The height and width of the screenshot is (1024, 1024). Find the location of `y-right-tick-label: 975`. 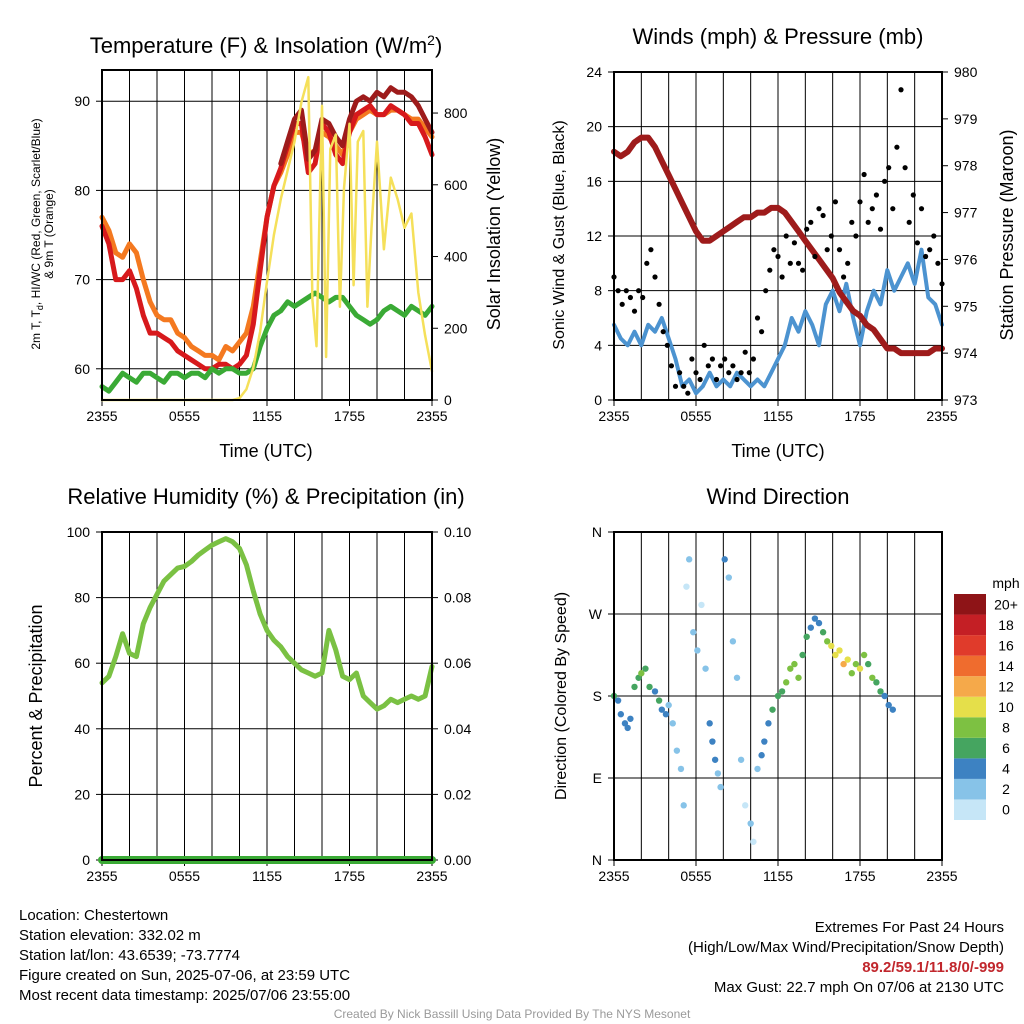

y-right-tick-label: 975 is located at coordinates (966, 306).